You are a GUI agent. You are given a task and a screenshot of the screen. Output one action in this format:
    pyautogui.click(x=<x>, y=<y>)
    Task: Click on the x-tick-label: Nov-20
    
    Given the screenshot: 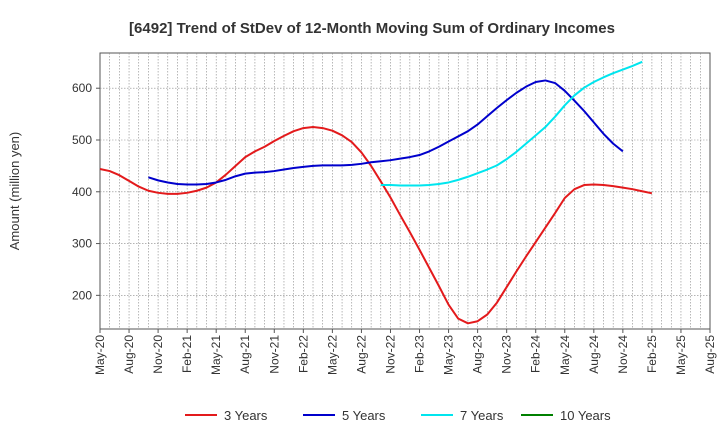 What is the action you would take?
    pyautogui.click(x=158, y=354)
    